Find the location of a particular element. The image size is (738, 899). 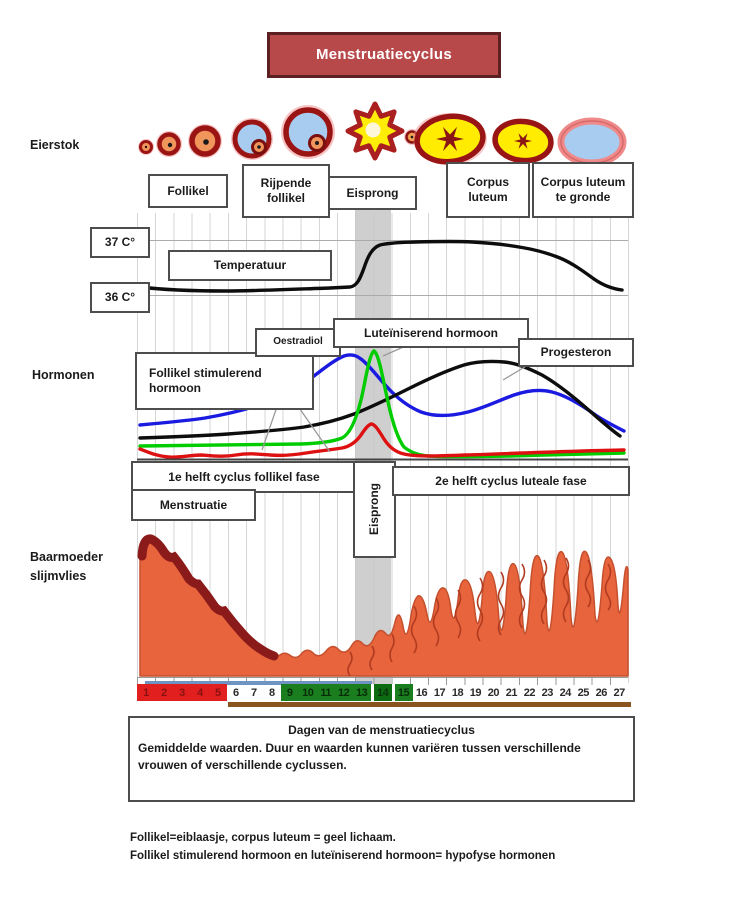

post-menstruation-bar is located at coordinates (429, 704).